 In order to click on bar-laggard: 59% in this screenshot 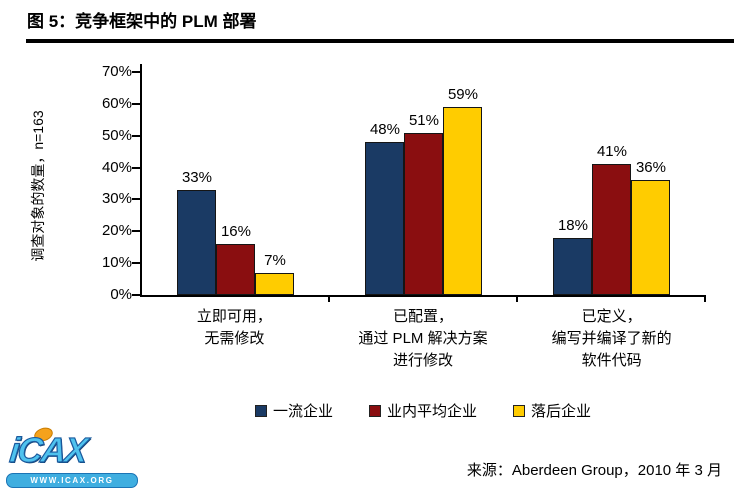, I will do `click(463, 190)`.